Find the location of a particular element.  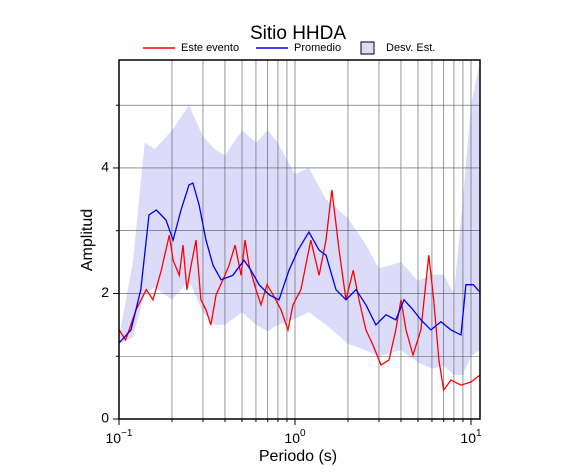

x-tick-exponent: 1 is located at coordinates (479, 433).